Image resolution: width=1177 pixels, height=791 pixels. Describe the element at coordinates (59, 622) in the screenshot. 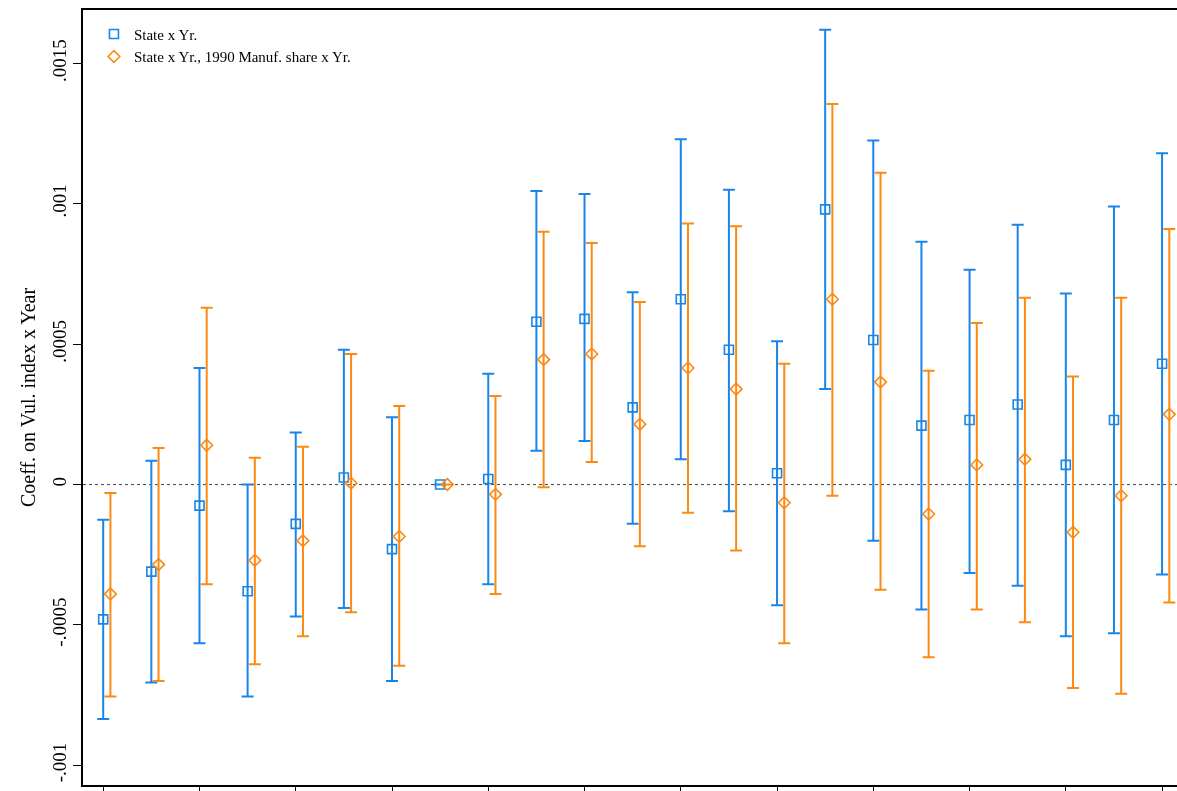

I see `y-tick-label: -.0005` at that location.